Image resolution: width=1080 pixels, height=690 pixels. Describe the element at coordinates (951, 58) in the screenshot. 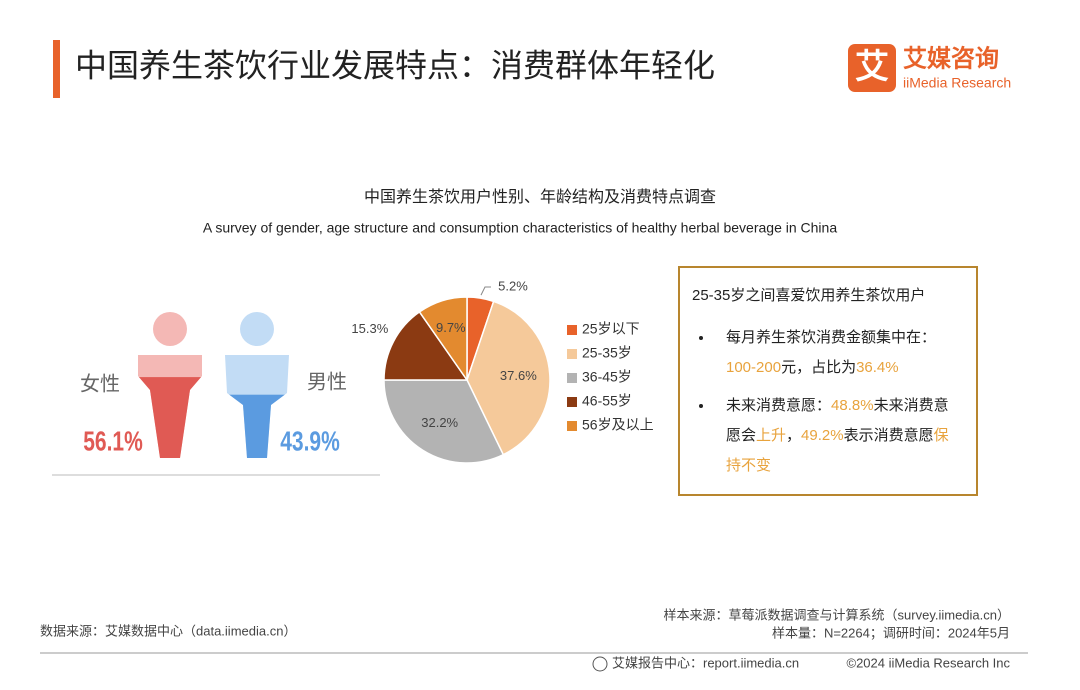

I see `logo-name: 艾媒咨询` at that location.